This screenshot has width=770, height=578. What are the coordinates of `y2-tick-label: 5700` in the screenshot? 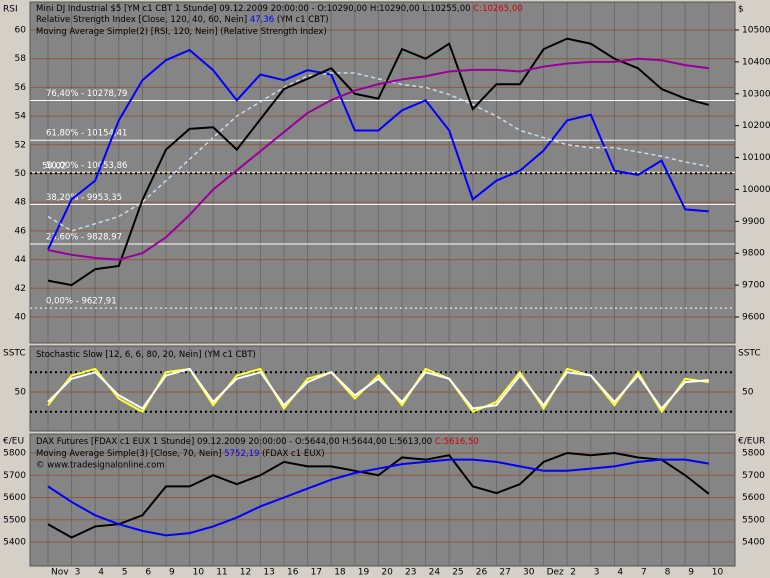 It's located at (753, 476).